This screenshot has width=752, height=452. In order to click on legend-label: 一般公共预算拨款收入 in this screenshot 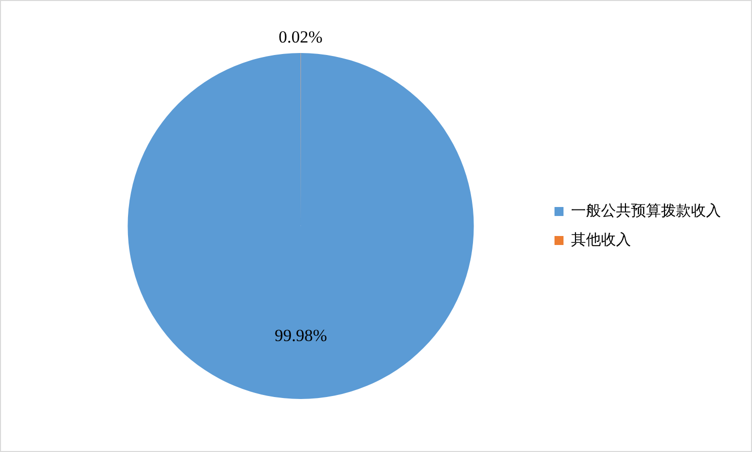, I will do `click(646, 210)`.